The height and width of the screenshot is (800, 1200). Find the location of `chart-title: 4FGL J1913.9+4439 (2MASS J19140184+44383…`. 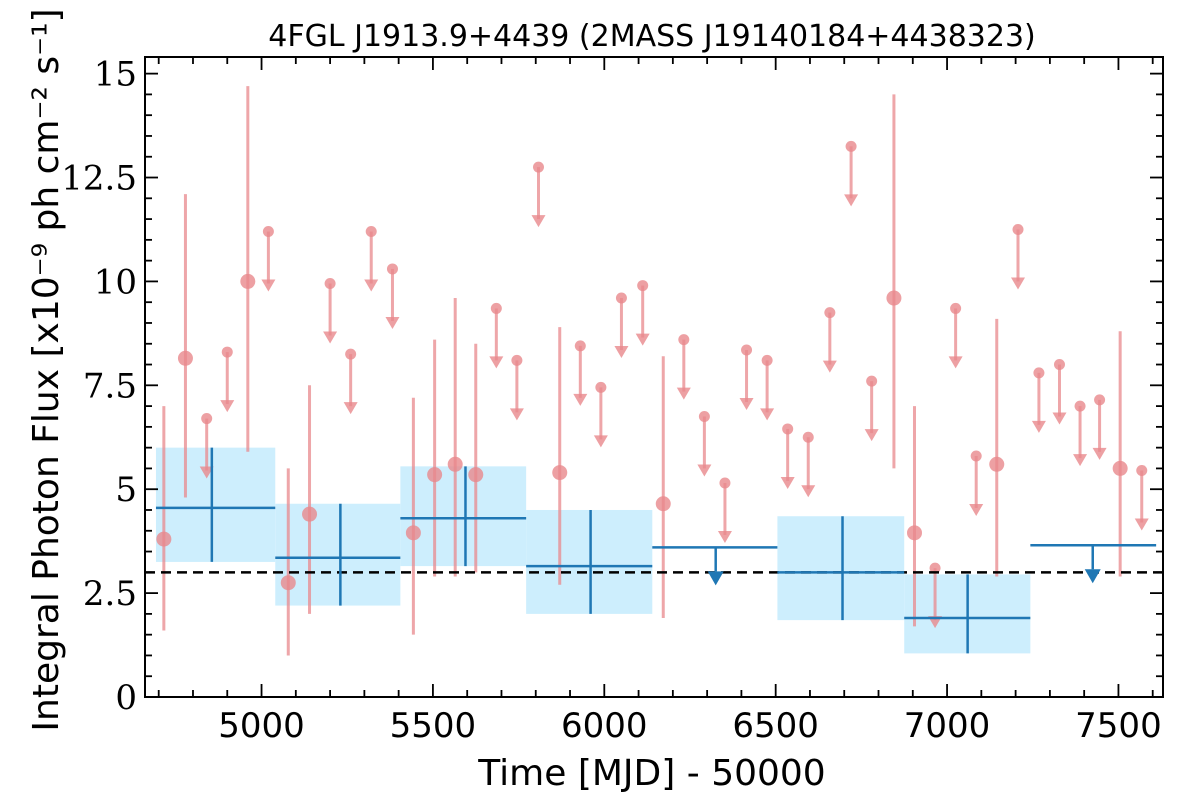

chart-title: 4FGL J1913.9+4439 (2MASS J19140184+44383… is located at coordinates (652, 36).